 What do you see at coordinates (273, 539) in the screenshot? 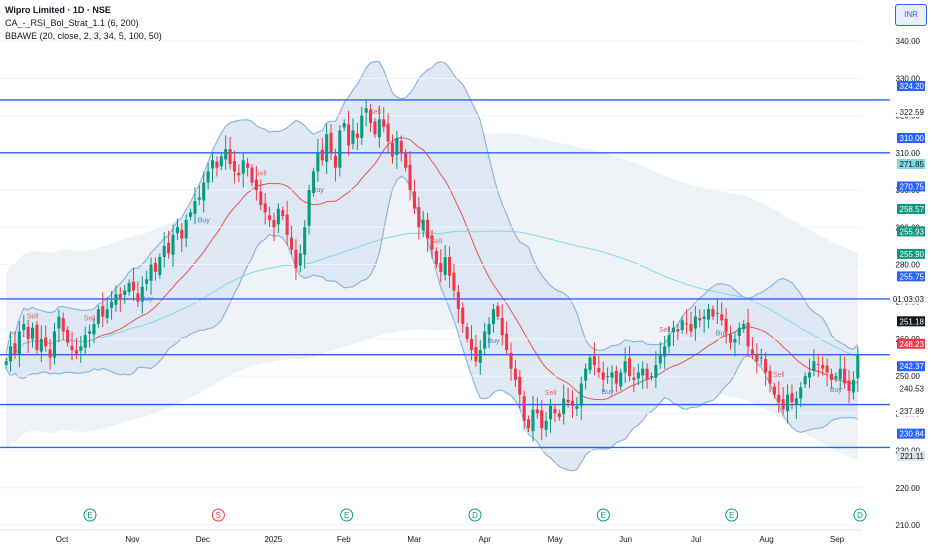
I see `x-tick-3: 2025` at bounding box center [273, 539].